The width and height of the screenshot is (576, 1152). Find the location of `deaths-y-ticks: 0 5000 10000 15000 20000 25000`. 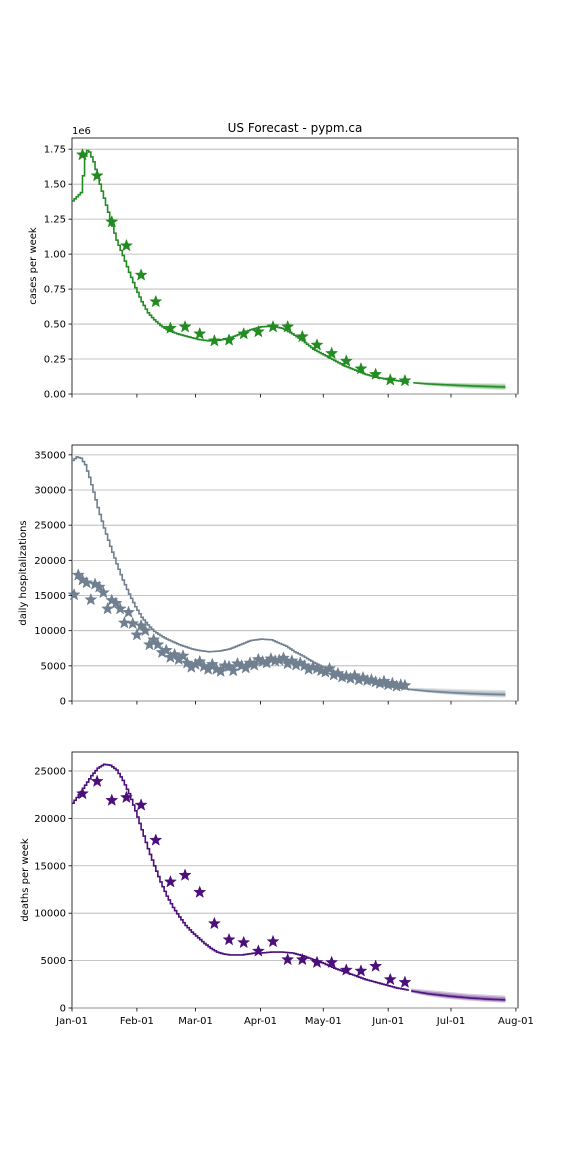

deaths-y-ticks: 0 5000 10000 15000 20000 25000 is located at coordinates (53, 890).